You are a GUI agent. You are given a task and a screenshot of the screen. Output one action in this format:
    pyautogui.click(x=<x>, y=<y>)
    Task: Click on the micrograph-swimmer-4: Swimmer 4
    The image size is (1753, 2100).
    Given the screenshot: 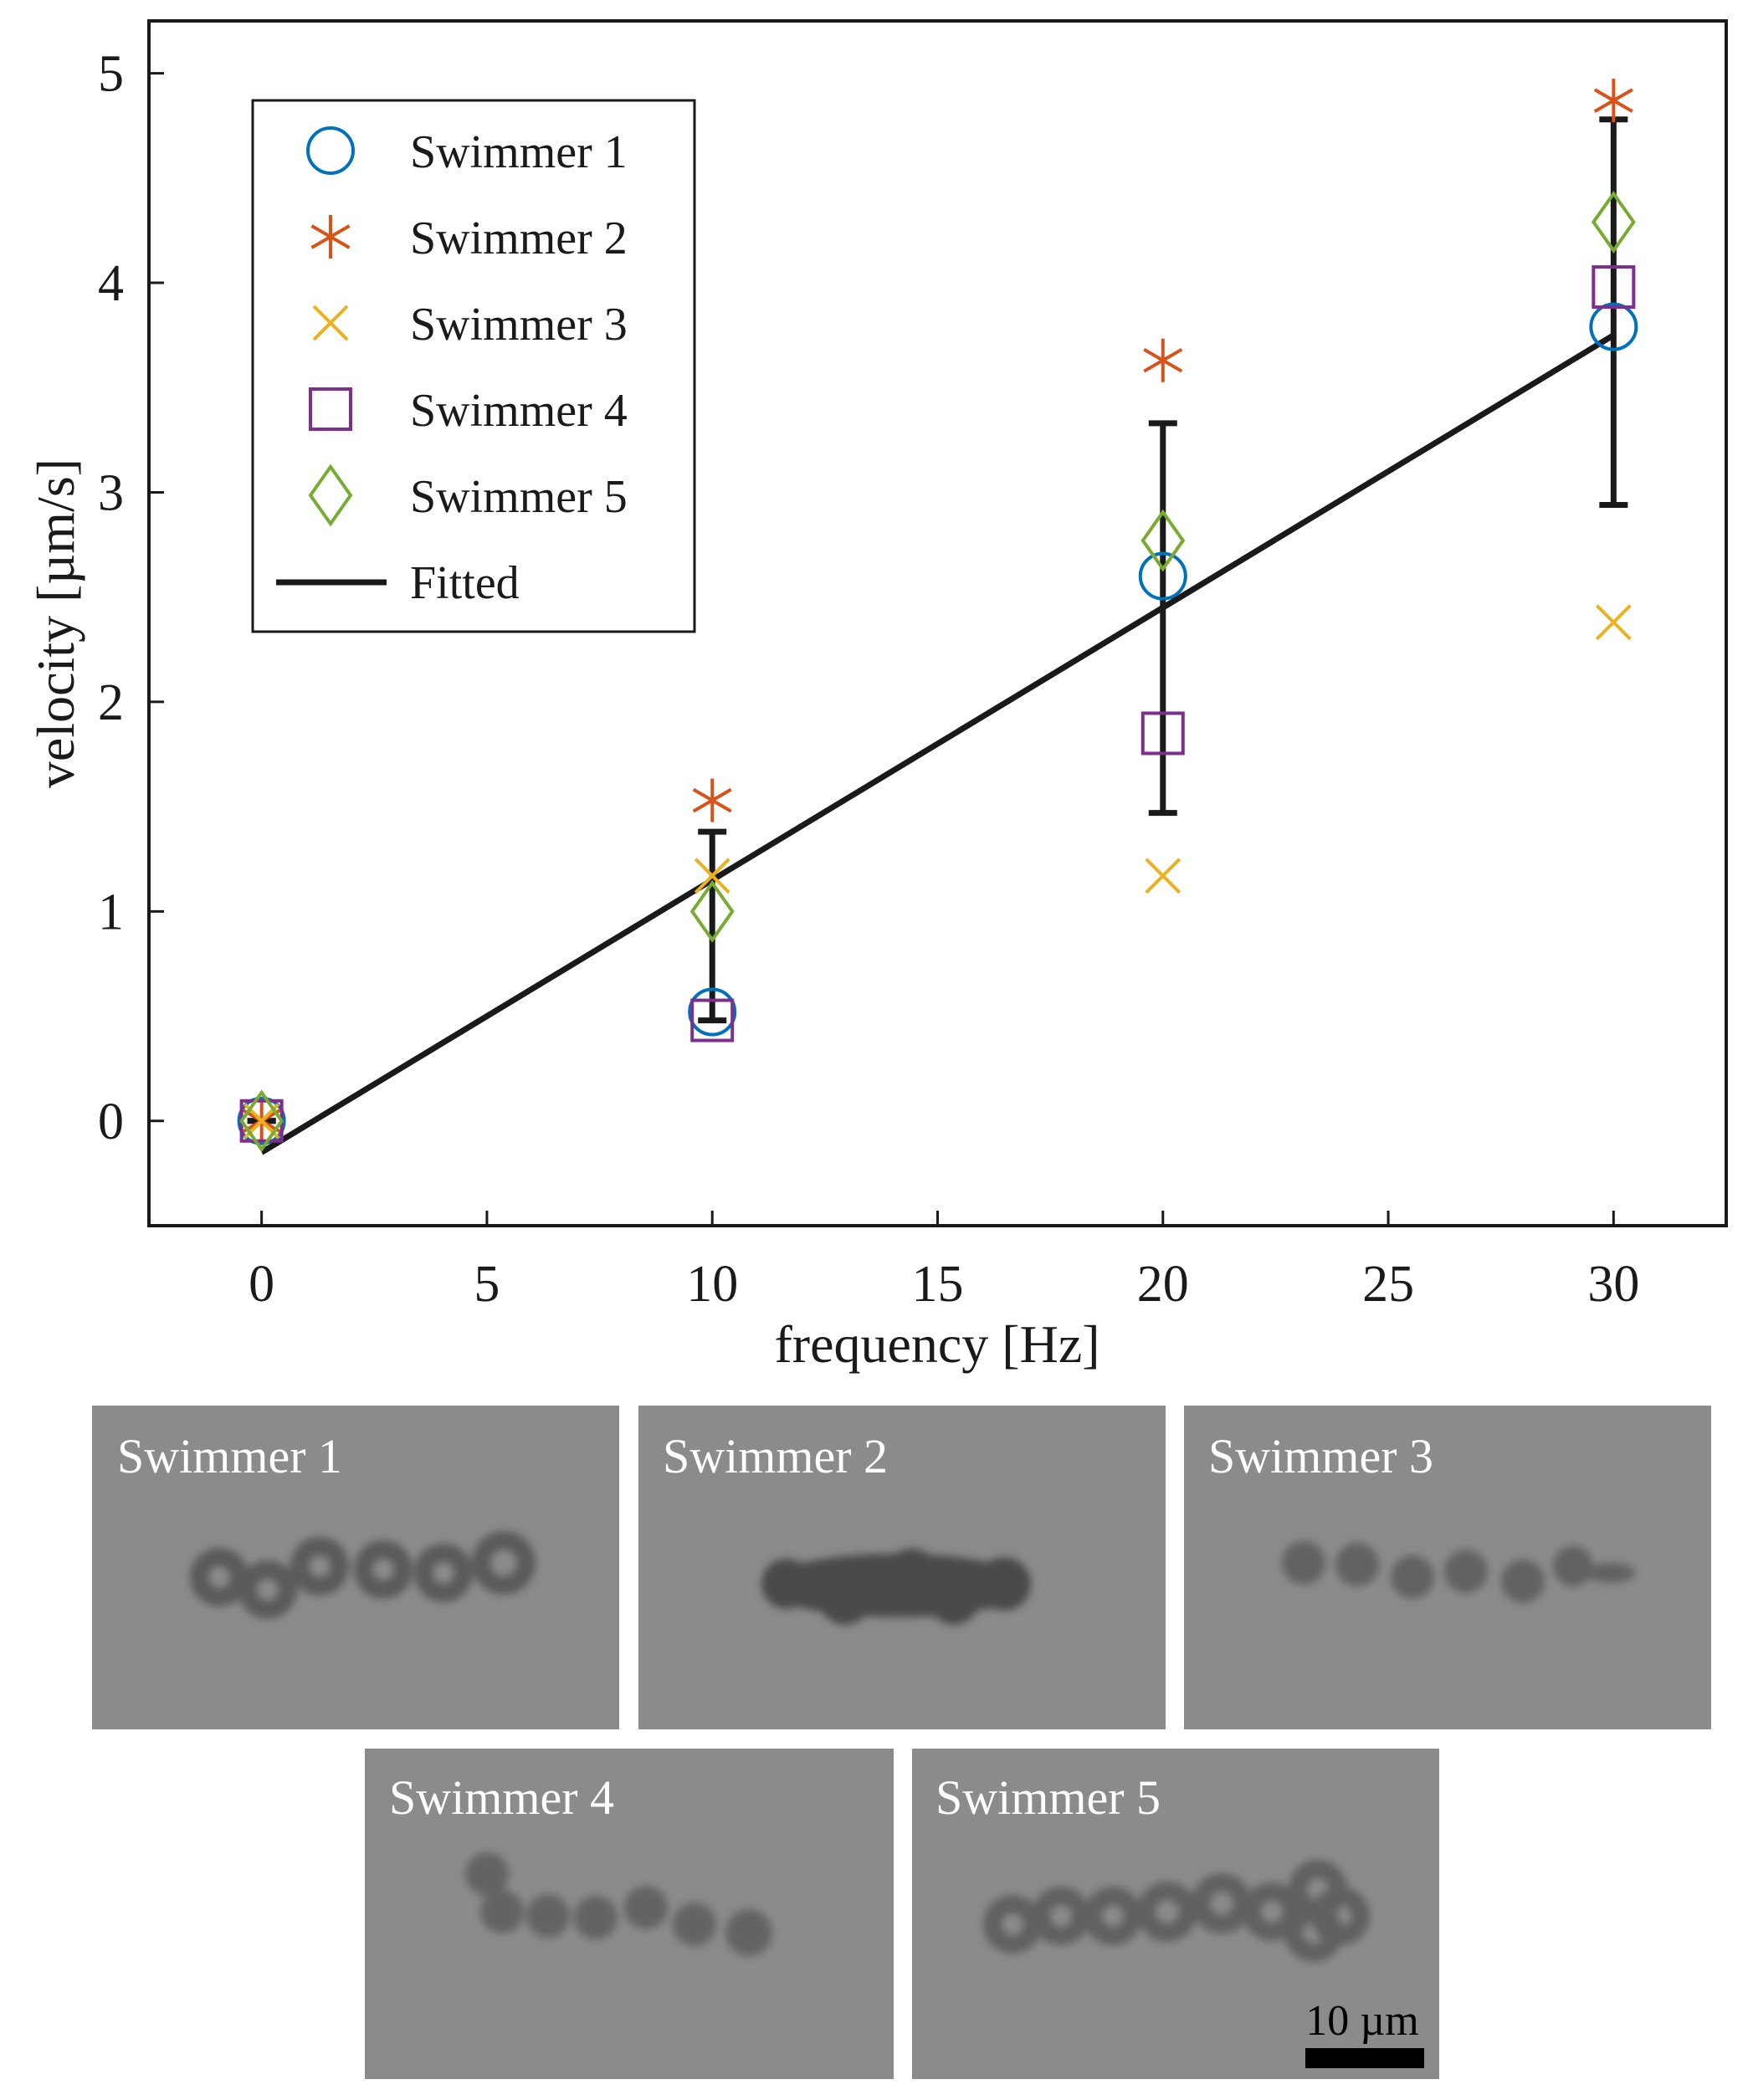 What is the action you would take?
    pyautogui.click(x=629, y=1914)
    